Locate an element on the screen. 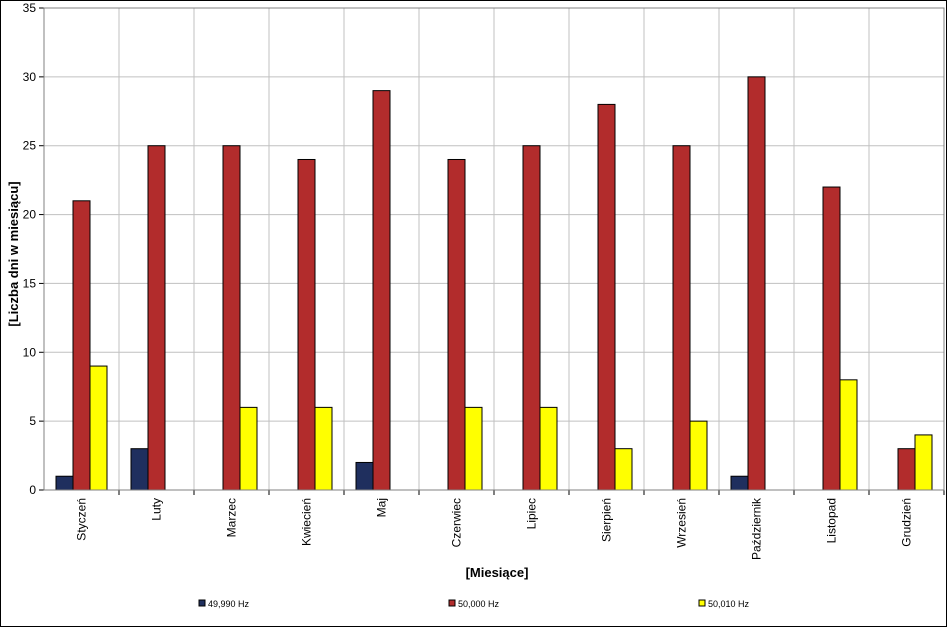  legend: 49,990 Hz 50,000 Hz 50,010 Hz is located at coordinates (474, 604).